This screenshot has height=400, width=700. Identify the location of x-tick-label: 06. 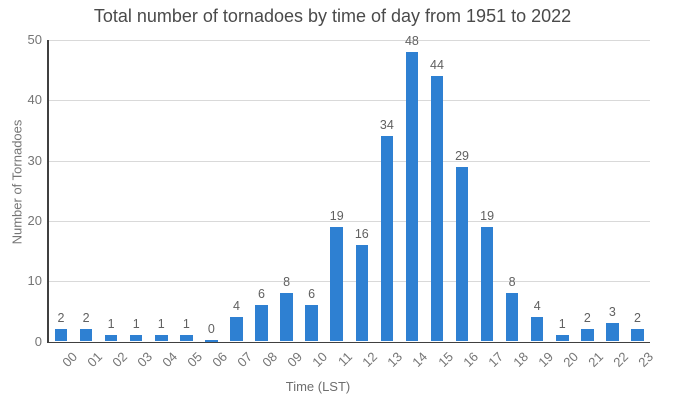
(220, 359).